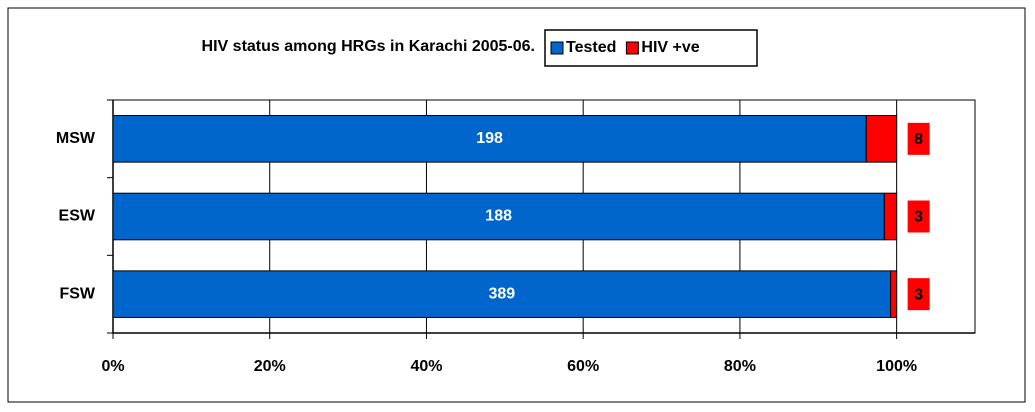  What do you see at coordinates (896, 366) in the screenshot?
I see `x-tick-label: 100%` at bounding box center [896, 366].